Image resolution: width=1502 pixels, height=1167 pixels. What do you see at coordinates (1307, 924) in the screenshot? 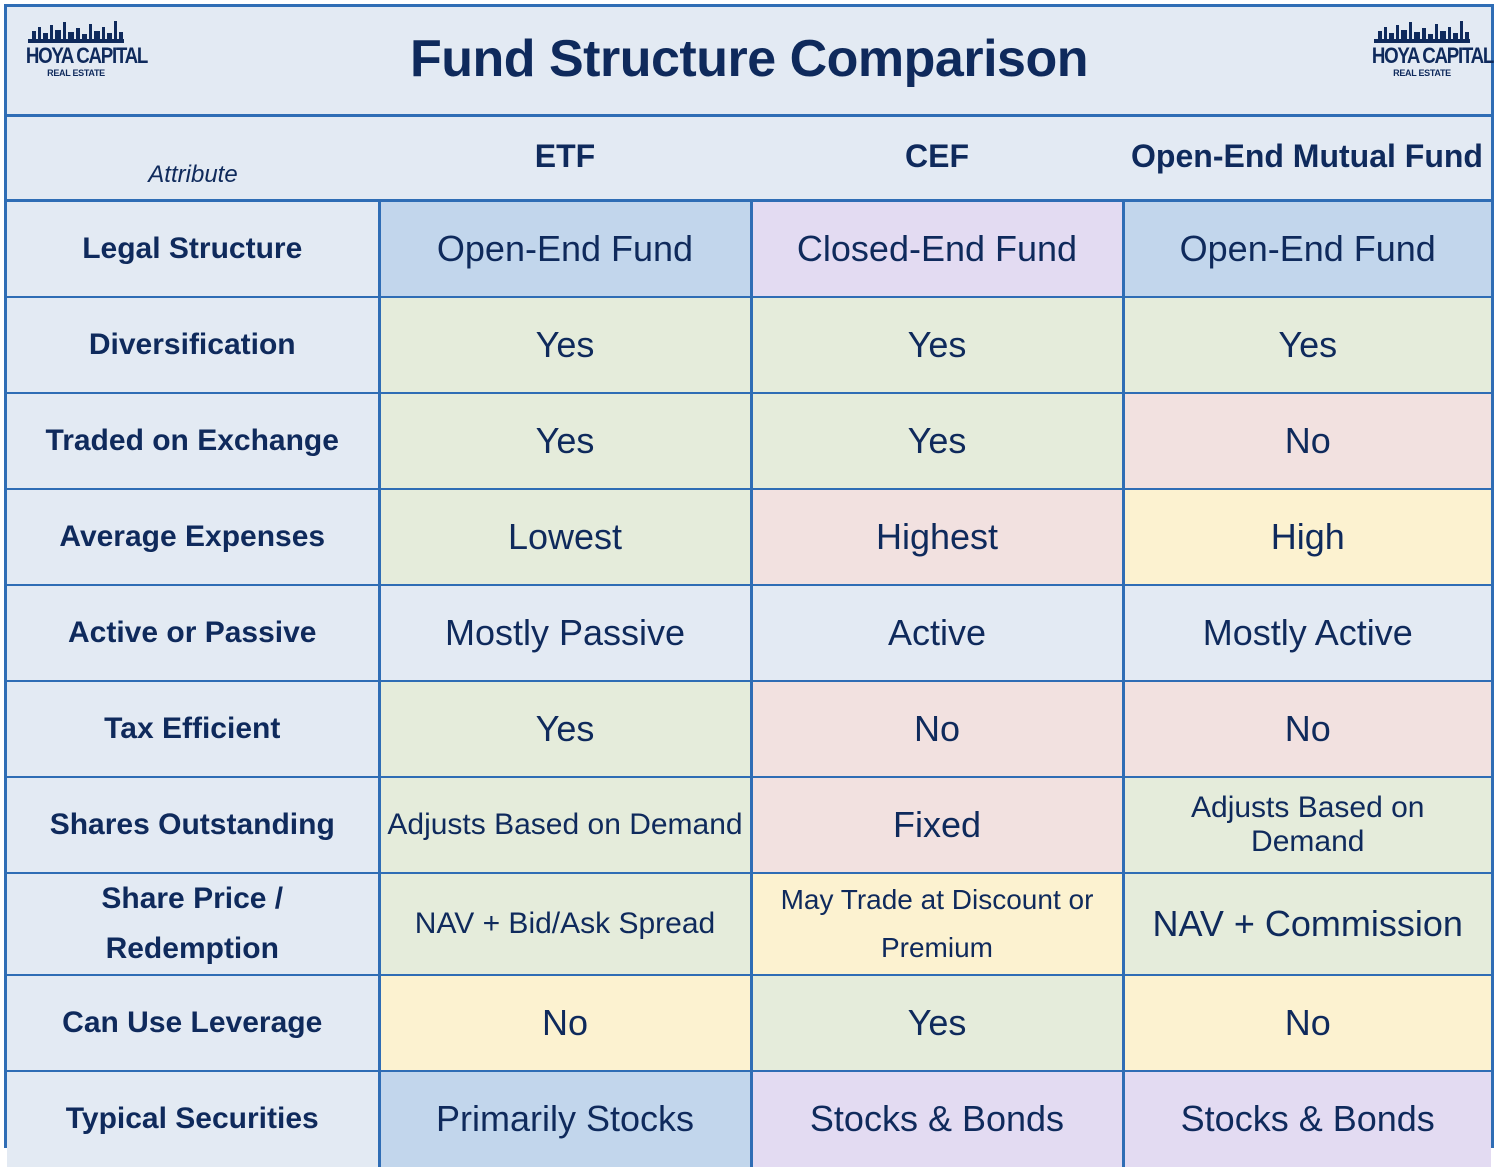
I see `mutual-fund-cell: NAV + Commission` at bounding box center [1307, 924].